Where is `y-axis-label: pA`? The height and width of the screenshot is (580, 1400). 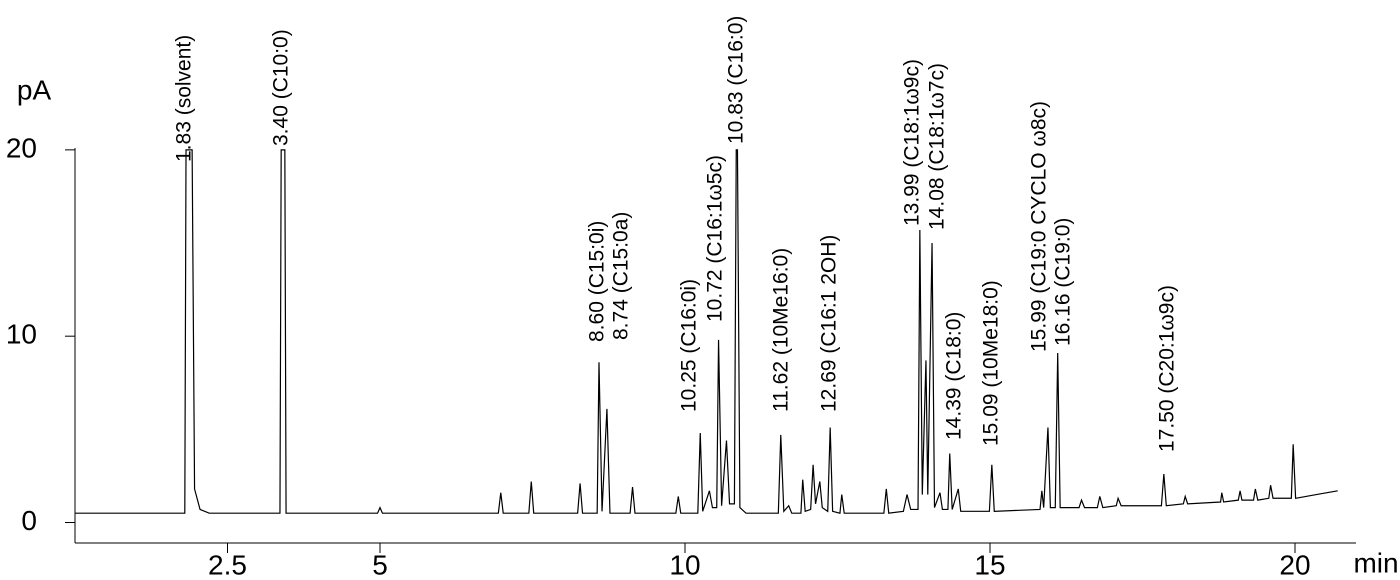
y-axis-label: pA is located at coordinates (34, 89).